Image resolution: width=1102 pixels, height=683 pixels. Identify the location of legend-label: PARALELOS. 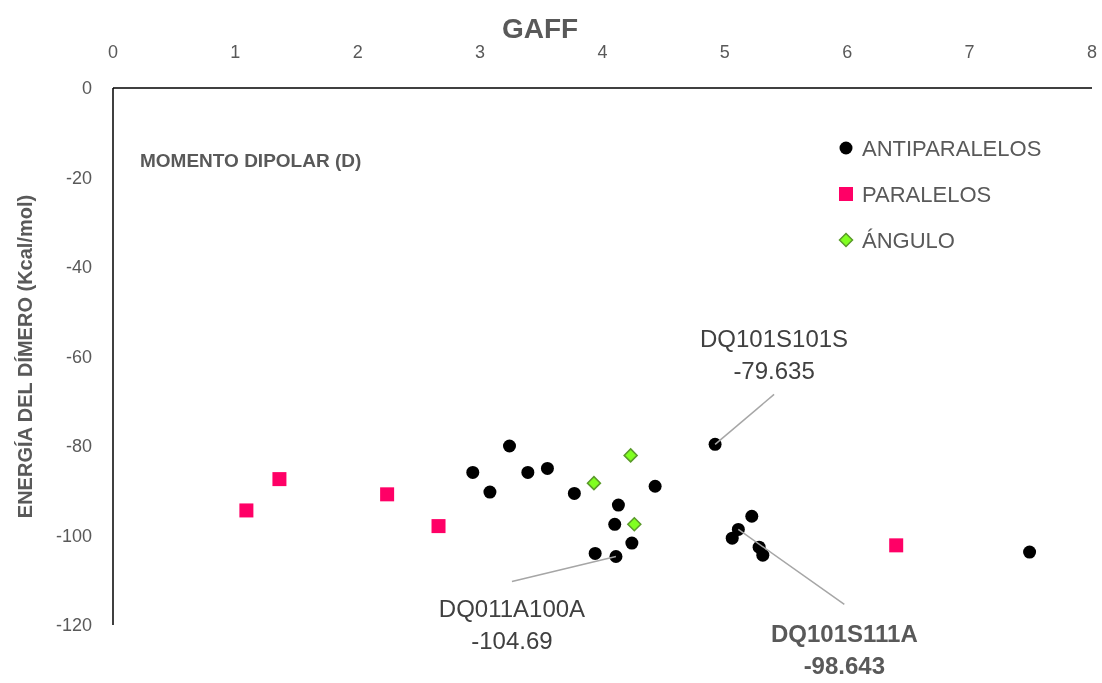
(927, 194).